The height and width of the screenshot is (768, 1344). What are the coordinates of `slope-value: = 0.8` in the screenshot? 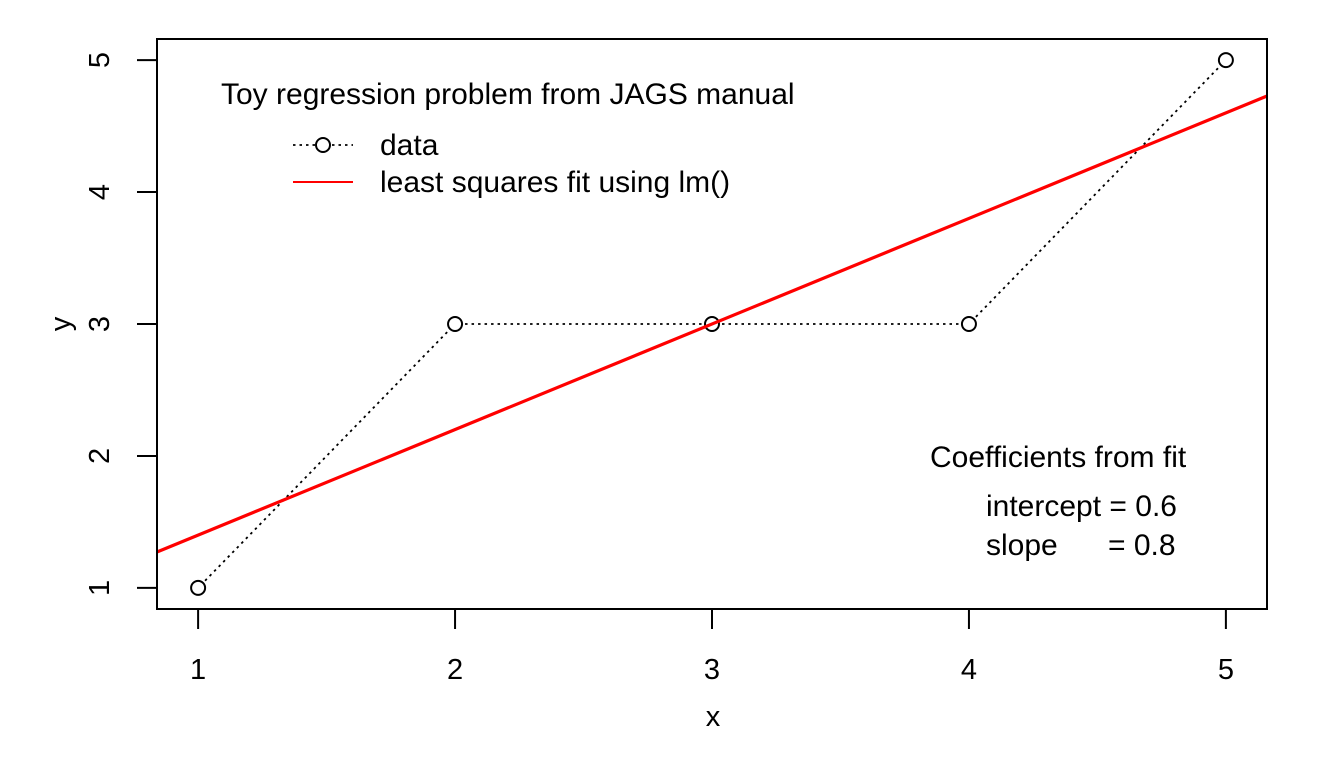 It's located at (1142, 545).